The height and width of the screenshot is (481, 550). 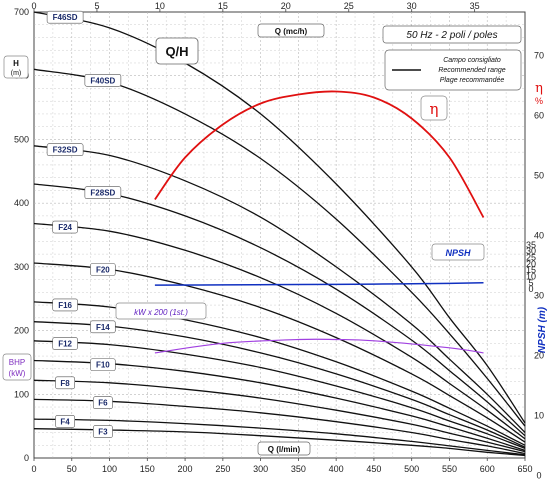 I want to click on x-top-tick-label: 0, so click(x=33, y=6).